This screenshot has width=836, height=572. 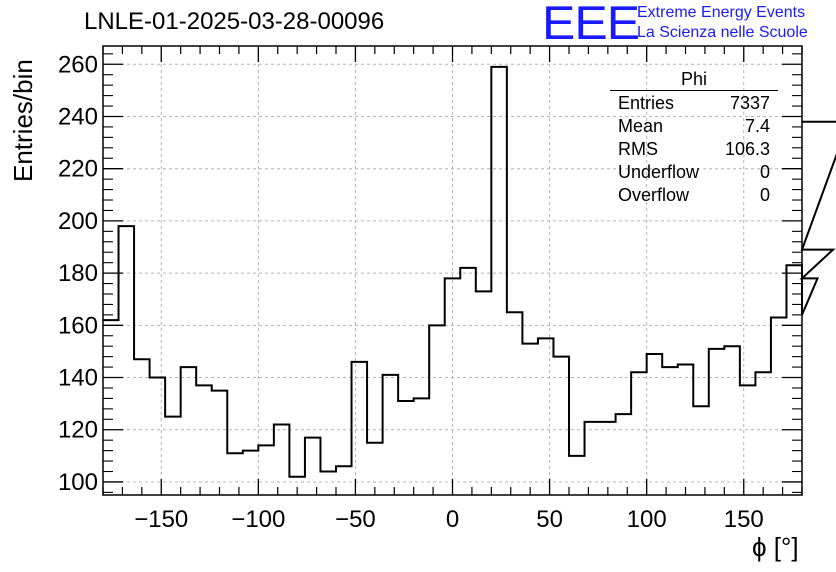 I want to click on x-tick-label: 0, so click(x=452, y=519).